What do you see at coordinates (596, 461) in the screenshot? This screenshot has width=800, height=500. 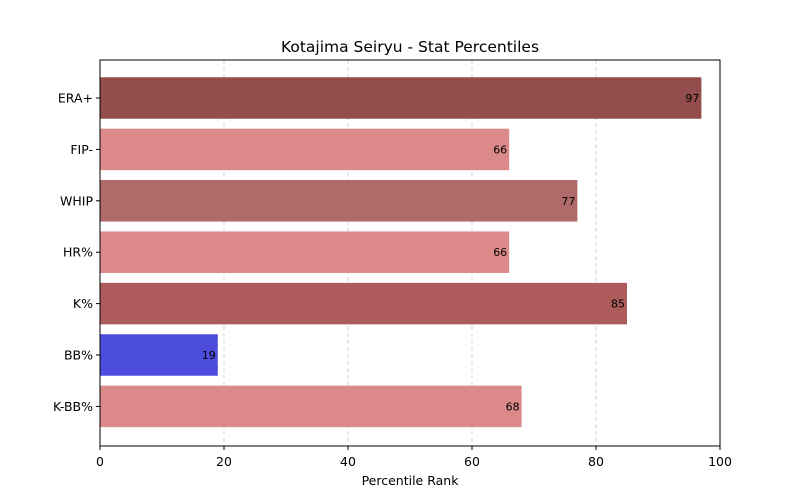 I see `x-tick-label: 80` at bounding box center [596, 461].